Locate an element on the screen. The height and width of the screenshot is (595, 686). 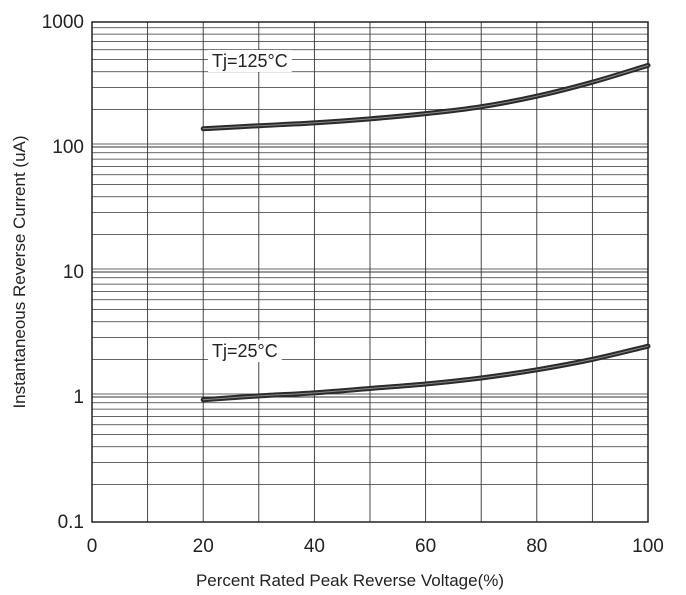
y-tick-label: 100 is located at coordinates (68, 147).